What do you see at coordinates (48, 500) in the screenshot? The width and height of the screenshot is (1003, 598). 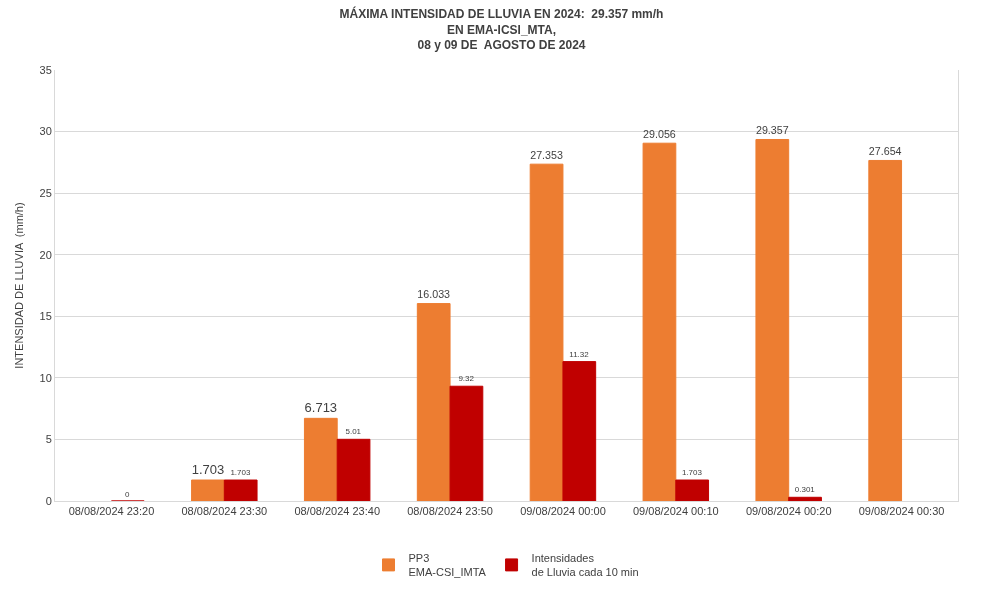 I see `y-tick-label: 0` at bounding box center [48, 500].